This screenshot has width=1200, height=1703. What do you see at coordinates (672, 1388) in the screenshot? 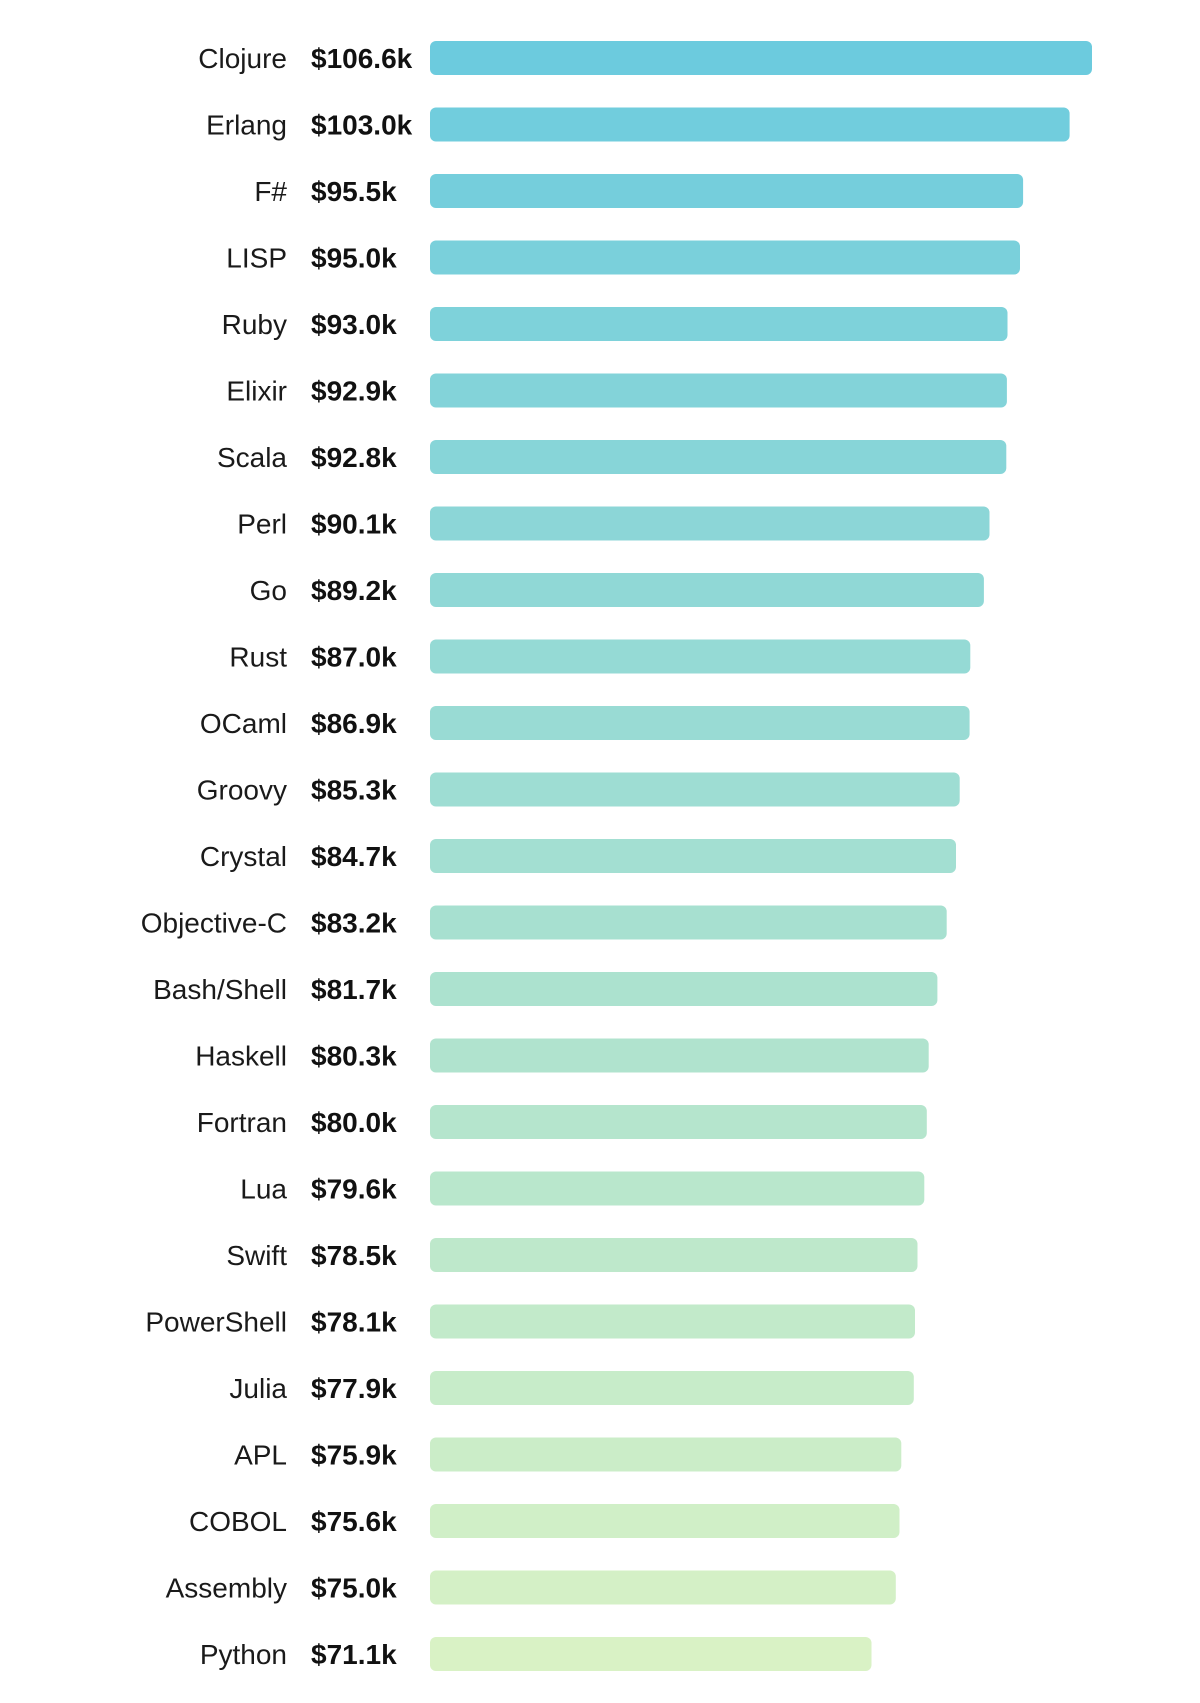
I see `bar-julia` at bounding box center [672, 1388].